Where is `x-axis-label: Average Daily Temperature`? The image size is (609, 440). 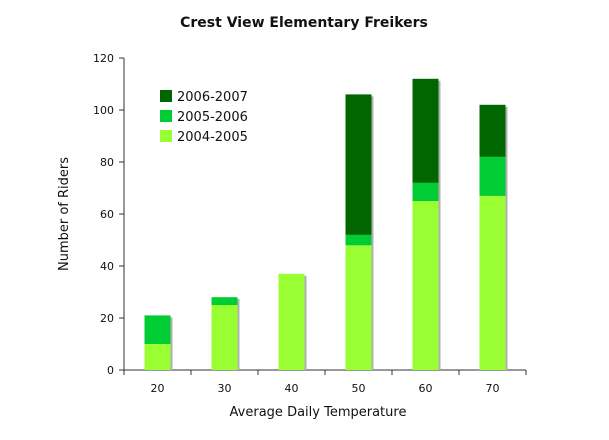 x-axis-label: Average Daily Temperature is located at coordinates (318, 412).